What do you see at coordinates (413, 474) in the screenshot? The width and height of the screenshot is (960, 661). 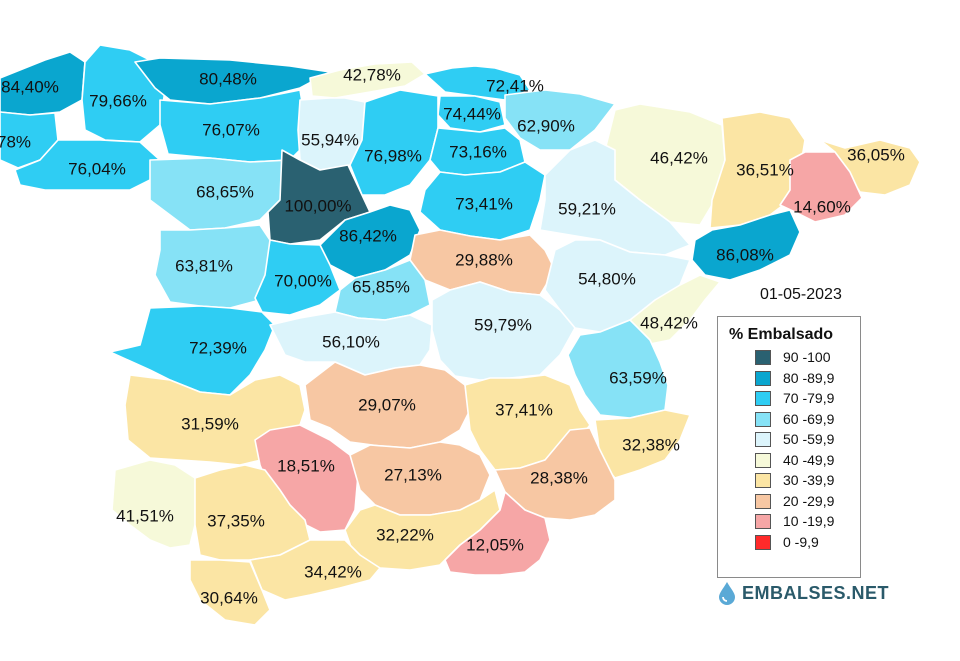 I see `region-label-jaen: 27,13%` at bounding box center [413, 474].